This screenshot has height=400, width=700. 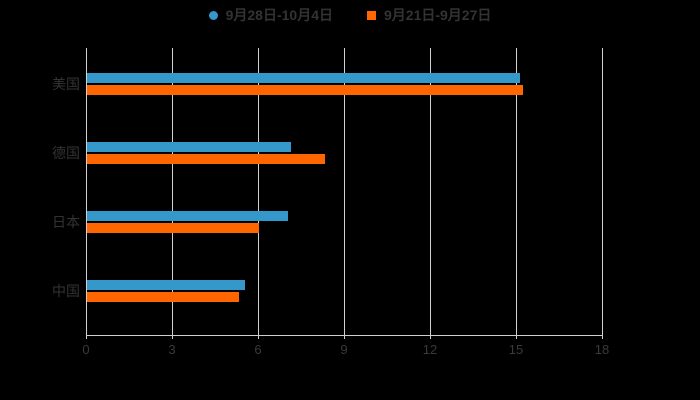 What do you see at coordinates (371, 15) in the screenshot?
I see `legend-square-marker-icon` at bounding box center [371, 15].